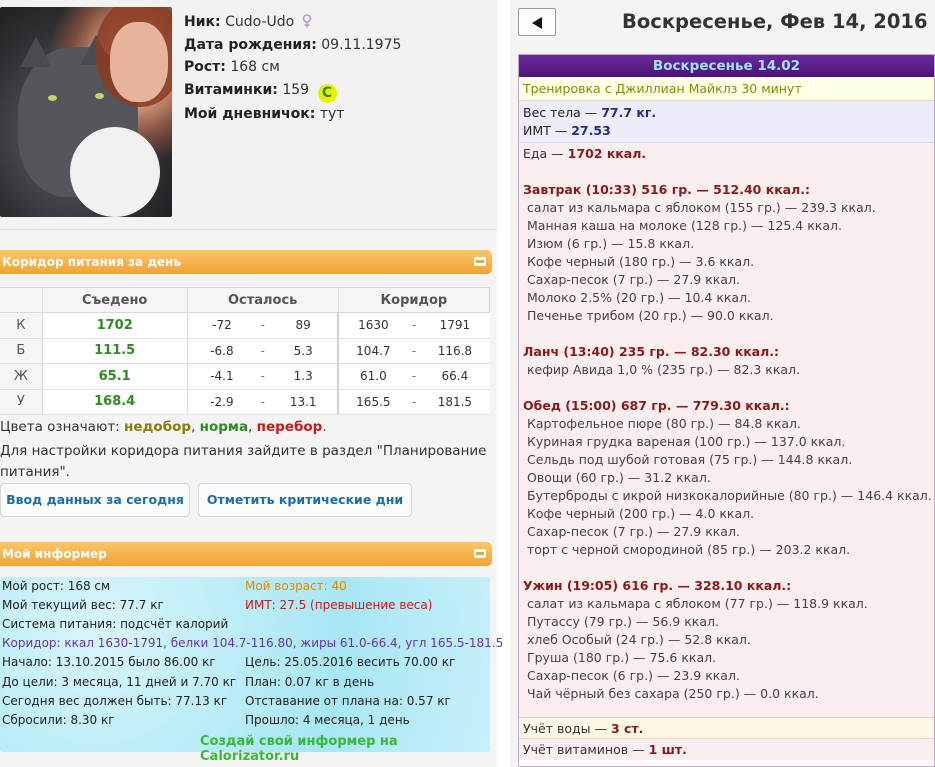 The image size is (935, 767). What do you see at coordinates (373, 376) in the screenshot?
I see `corridor-min: 61.0` at bounding box center [373, 376].